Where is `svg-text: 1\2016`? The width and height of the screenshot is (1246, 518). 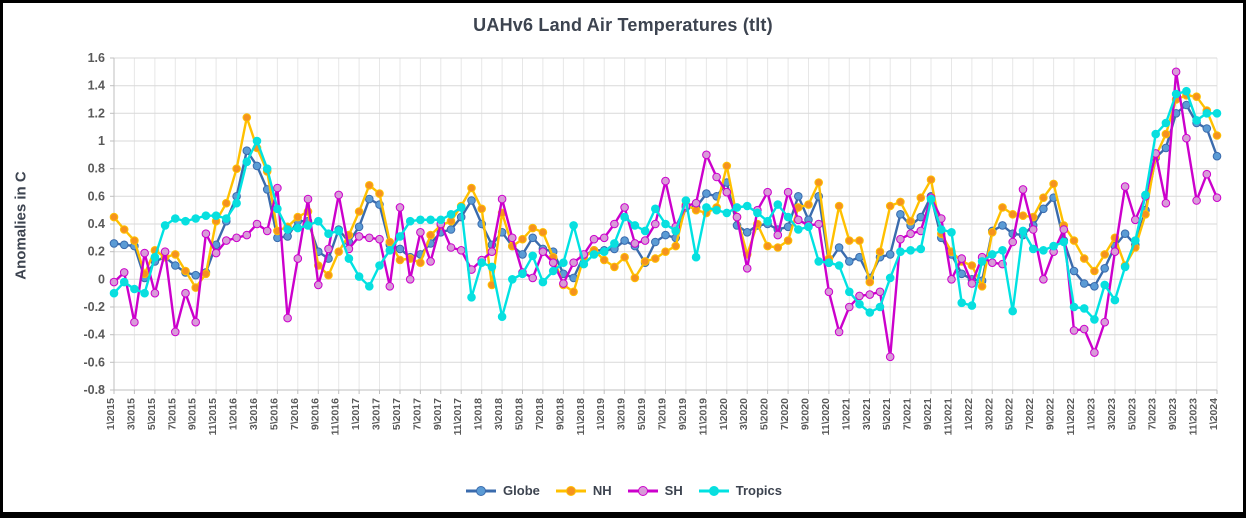 svg-text: 1\2016 is located at coordinates (234, 414).